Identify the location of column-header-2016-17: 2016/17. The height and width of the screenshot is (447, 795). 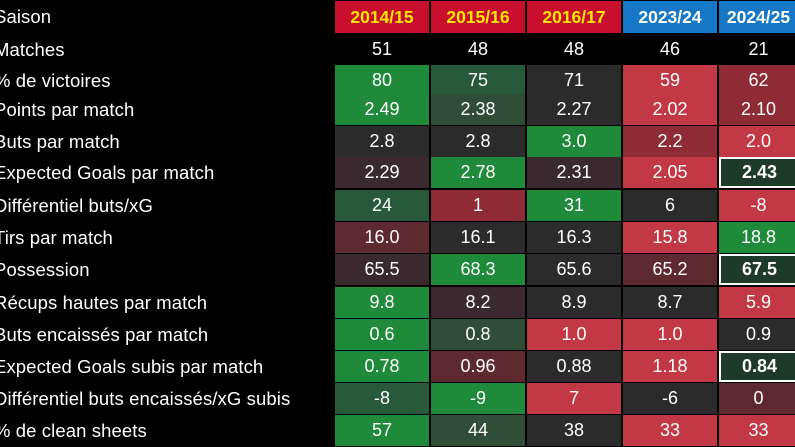
(575, 17).